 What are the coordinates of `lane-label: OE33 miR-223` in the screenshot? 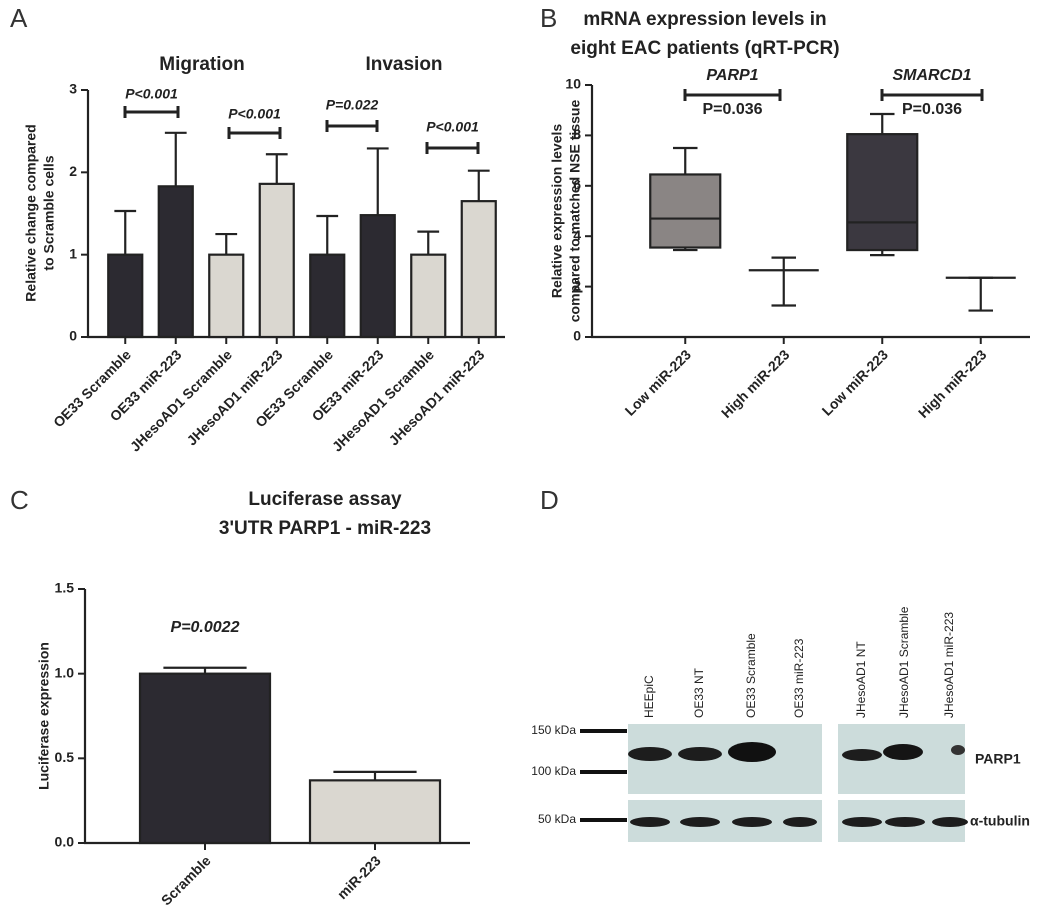 It's located at (799, 678).